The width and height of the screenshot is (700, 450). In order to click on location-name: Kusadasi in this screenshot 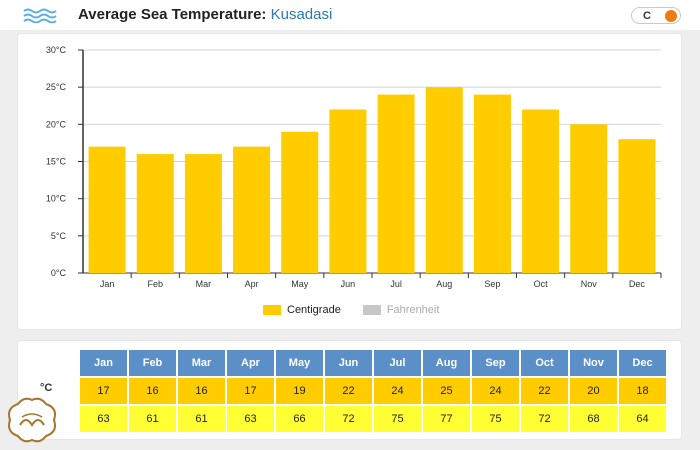, I will do `click(301, 14)`.